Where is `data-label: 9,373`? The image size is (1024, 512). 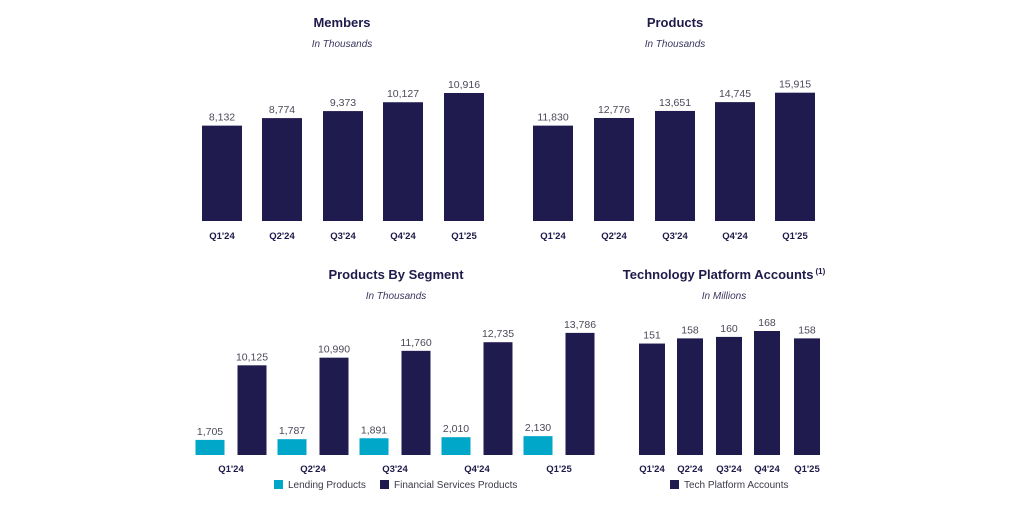
data-label: 9,373 is located at coordinates (343, 103).